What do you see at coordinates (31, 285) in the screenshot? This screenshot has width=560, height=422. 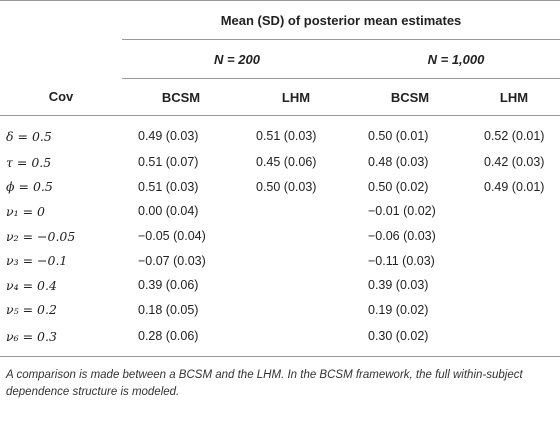 I see `cov-cell: ν₄ = 0.4` at bounding box center [31, 285].